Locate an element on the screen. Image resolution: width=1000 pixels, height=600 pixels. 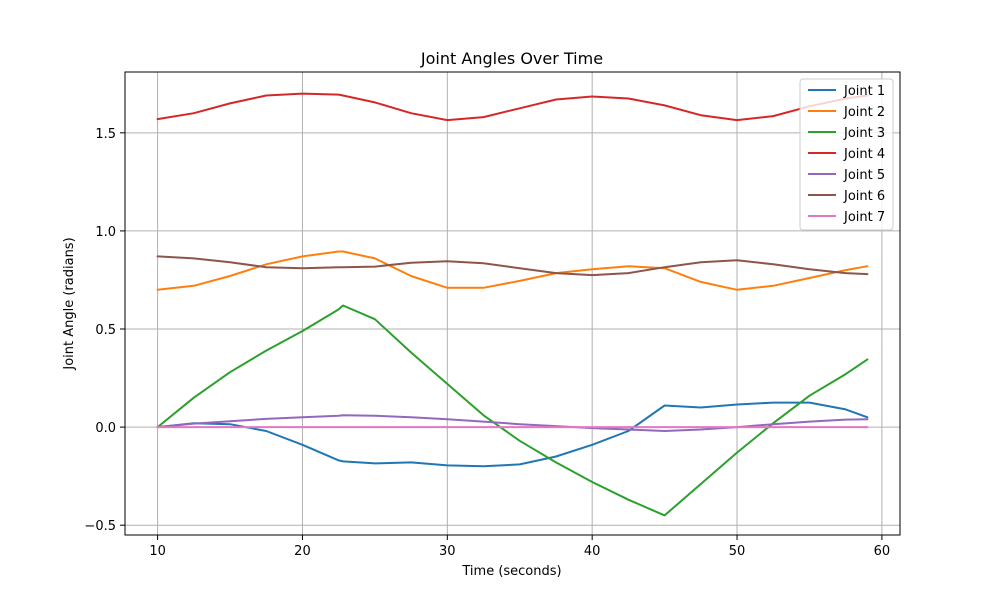
y-tick-label: 1.5 is located at coordinates (105, 134).